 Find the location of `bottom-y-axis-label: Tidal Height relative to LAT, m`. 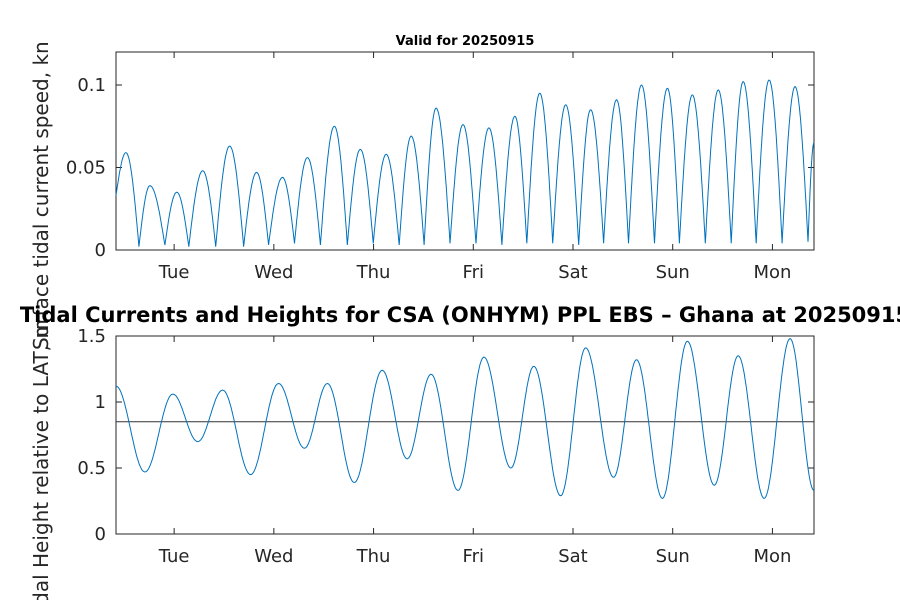

bottom-y-axis-label: Tidal Height relative to LAT, m is located at coordinates (41, 459).